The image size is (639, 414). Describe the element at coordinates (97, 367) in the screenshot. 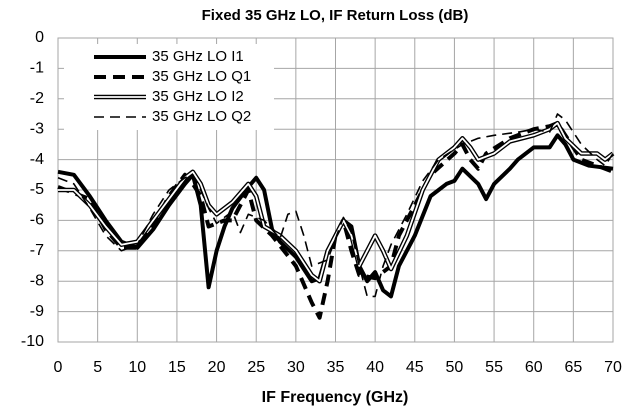

I see `x-tick-label: 5` at that location.